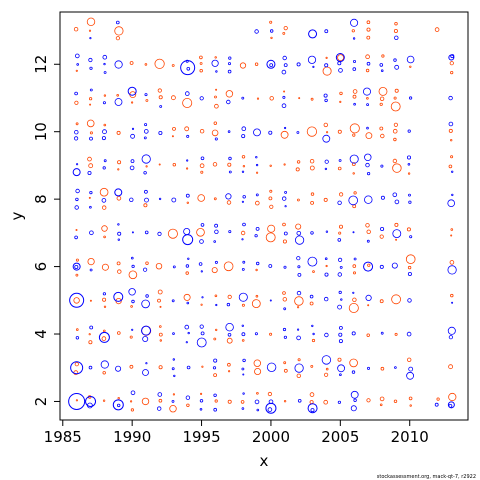 The width and height of the screenshot is (480, 480). Describe the element at coordinates (264, 461) in the screenshot. I see `x-axis-title: x` at that location.